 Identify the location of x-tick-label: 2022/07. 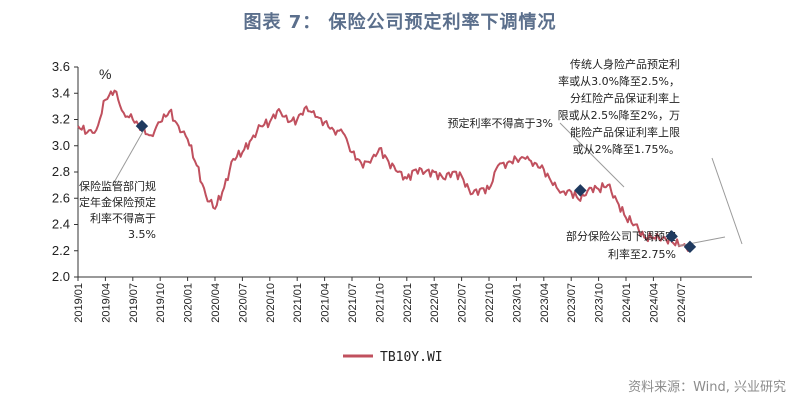
(463, 303).